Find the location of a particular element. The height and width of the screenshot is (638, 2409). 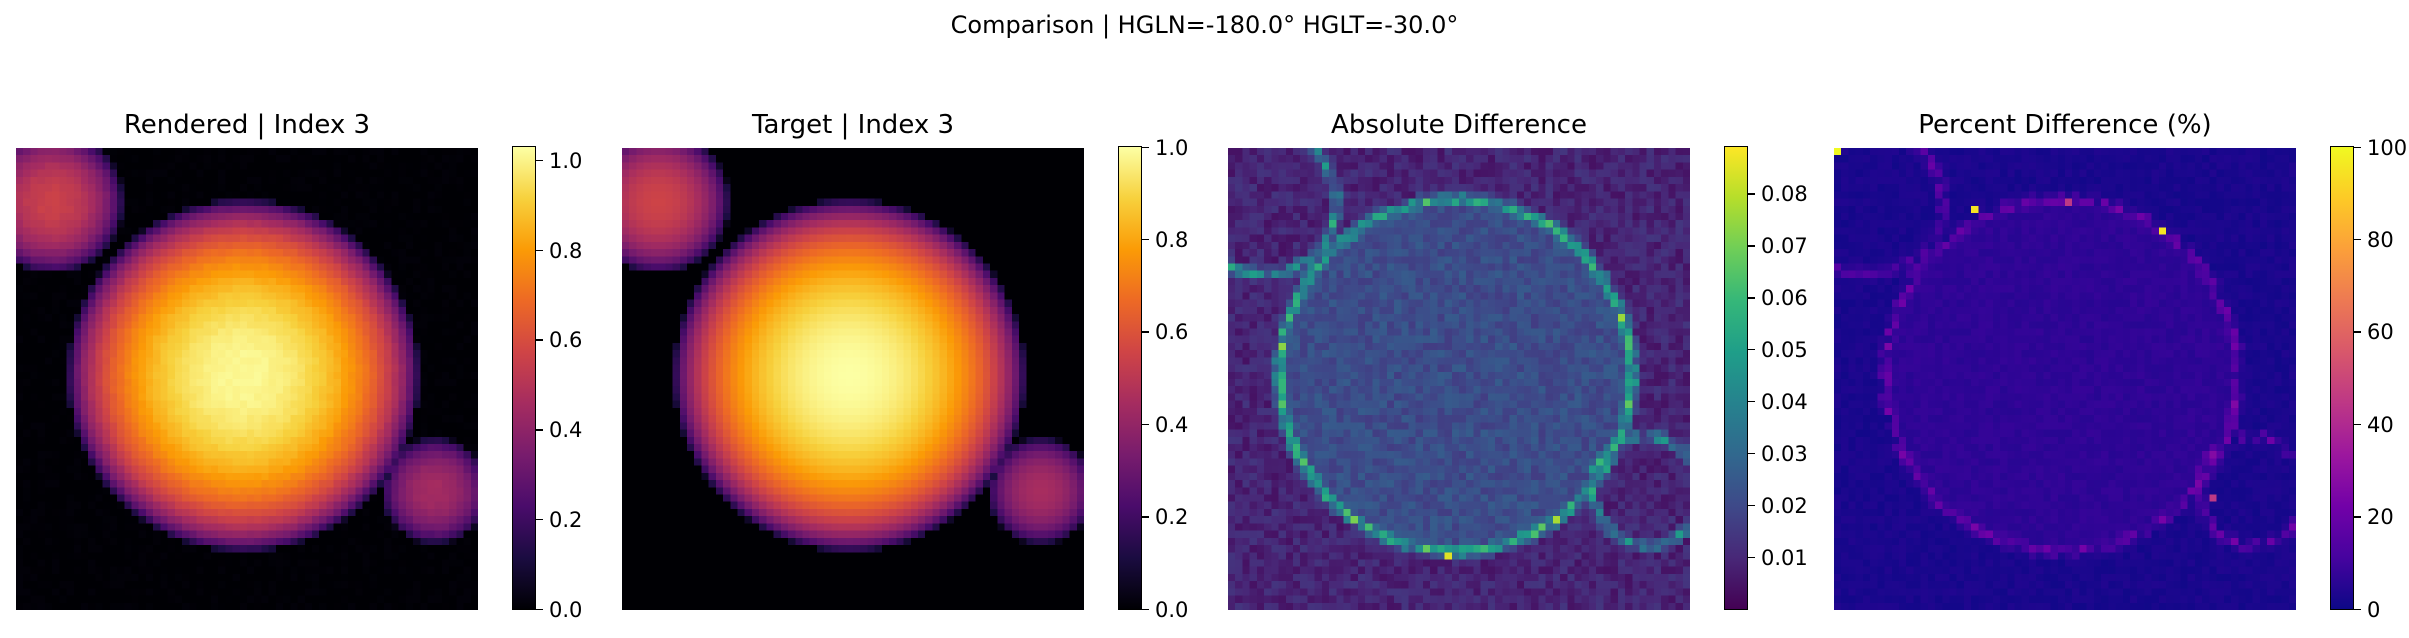

heatmap-percent-difference is located at coordinates (2065, 379).